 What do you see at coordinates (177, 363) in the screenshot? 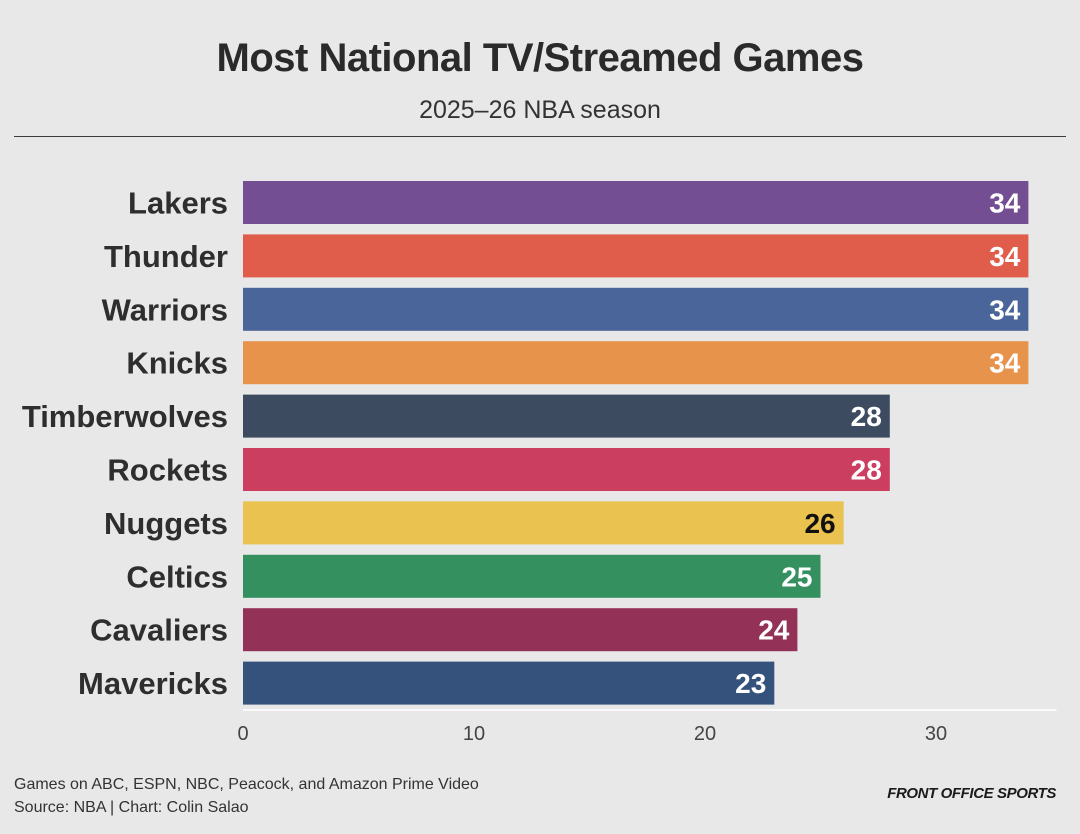
I see `category-label-knicks: Knicks` at bounding box center [177, 363].